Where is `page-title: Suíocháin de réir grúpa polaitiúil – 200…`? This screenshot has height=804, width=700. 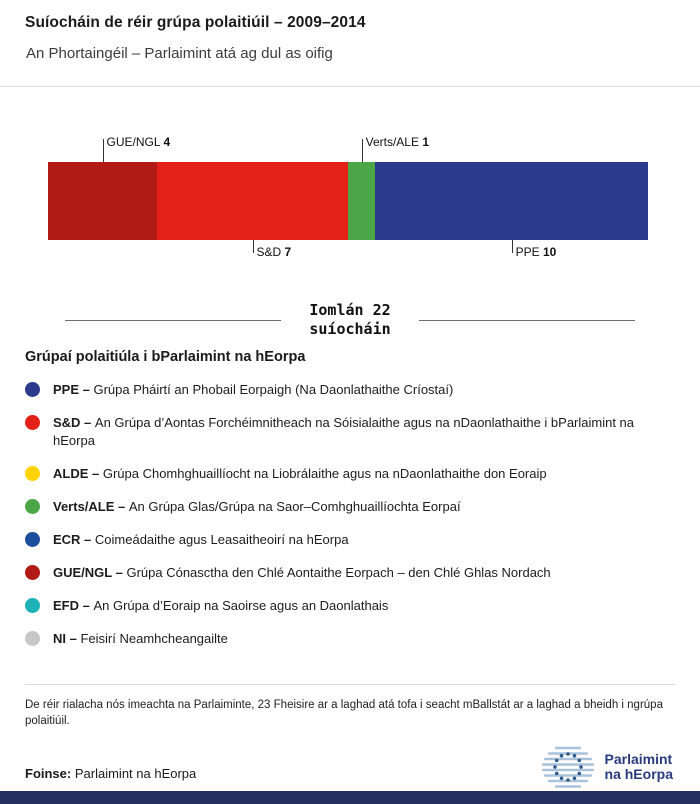 page-title: Suíocháin de réir grúpa polaitiúil – 200… is located at coordinates (195, 22).